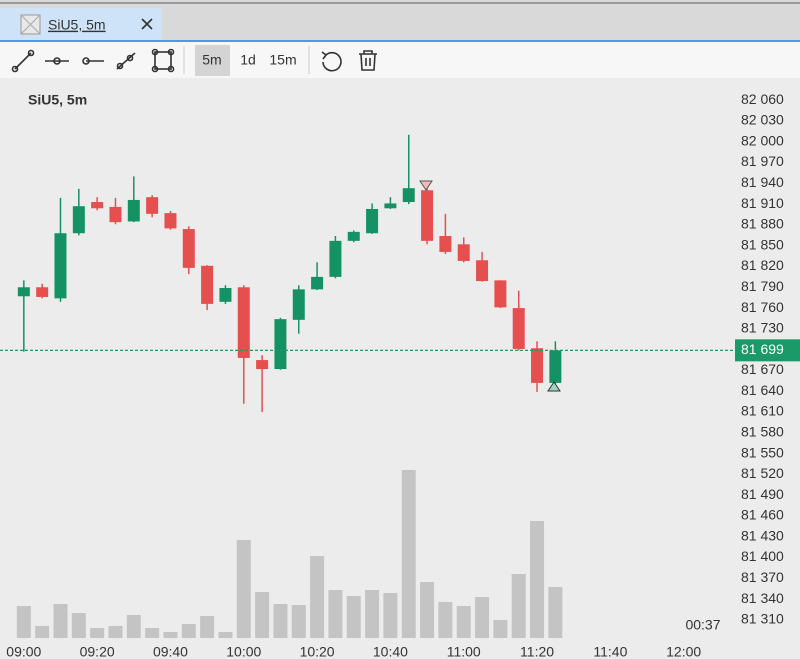  Describe the element at coordinates (762, 535) in the screenshot. I see `y-tick-label: 81 430` at that location.